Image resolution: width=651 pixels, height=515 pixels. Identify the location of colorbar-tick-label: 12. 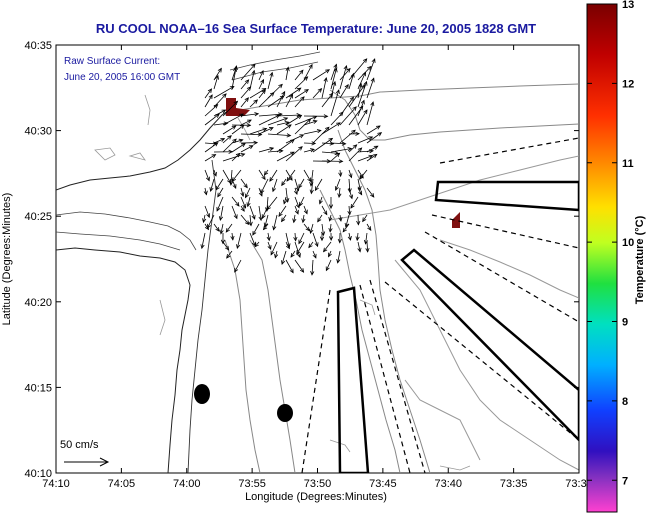
(628, 84).